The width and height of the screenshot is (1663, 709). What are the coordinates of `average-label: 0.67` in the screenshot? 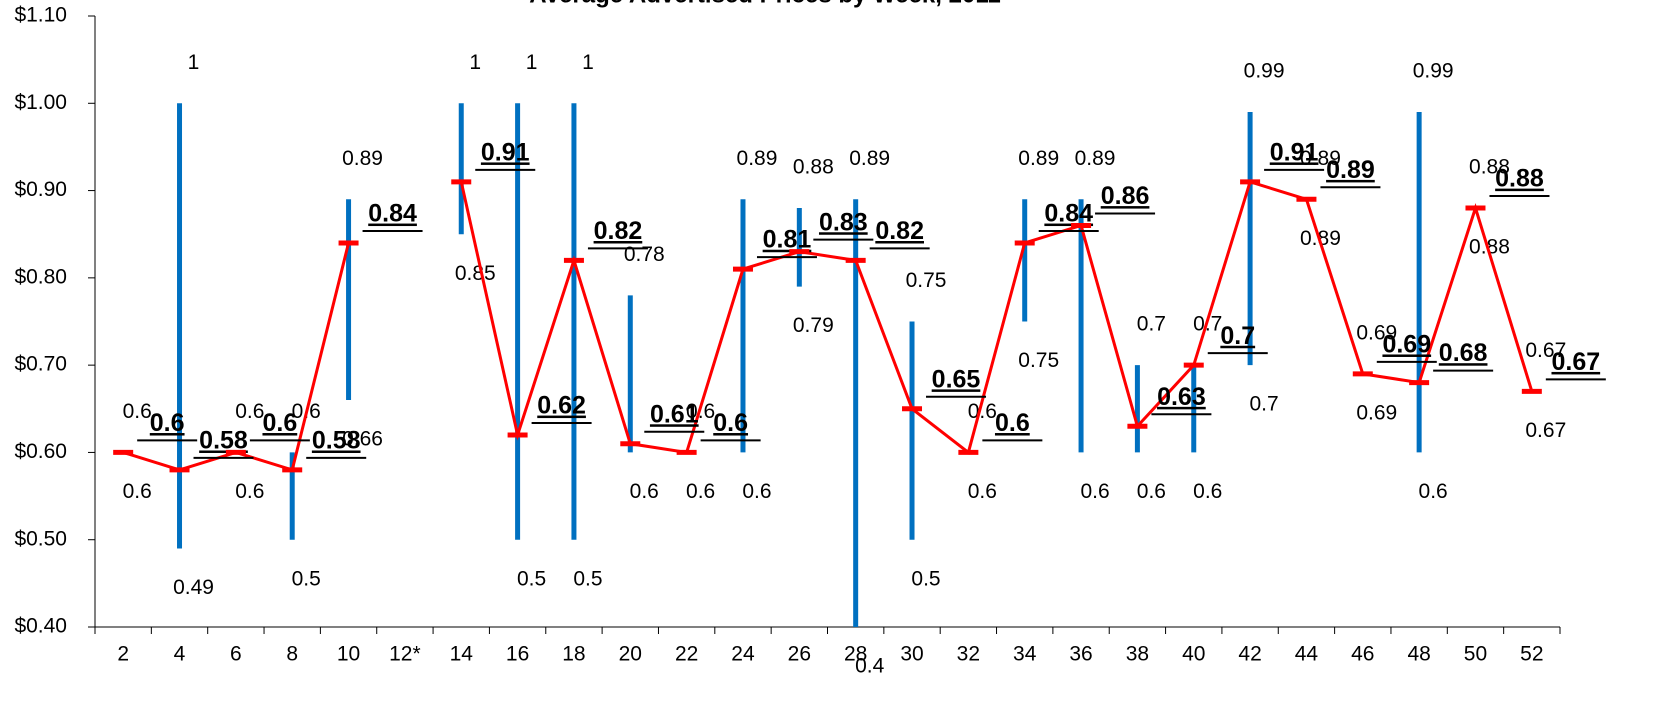 It's located at (1575, 362).